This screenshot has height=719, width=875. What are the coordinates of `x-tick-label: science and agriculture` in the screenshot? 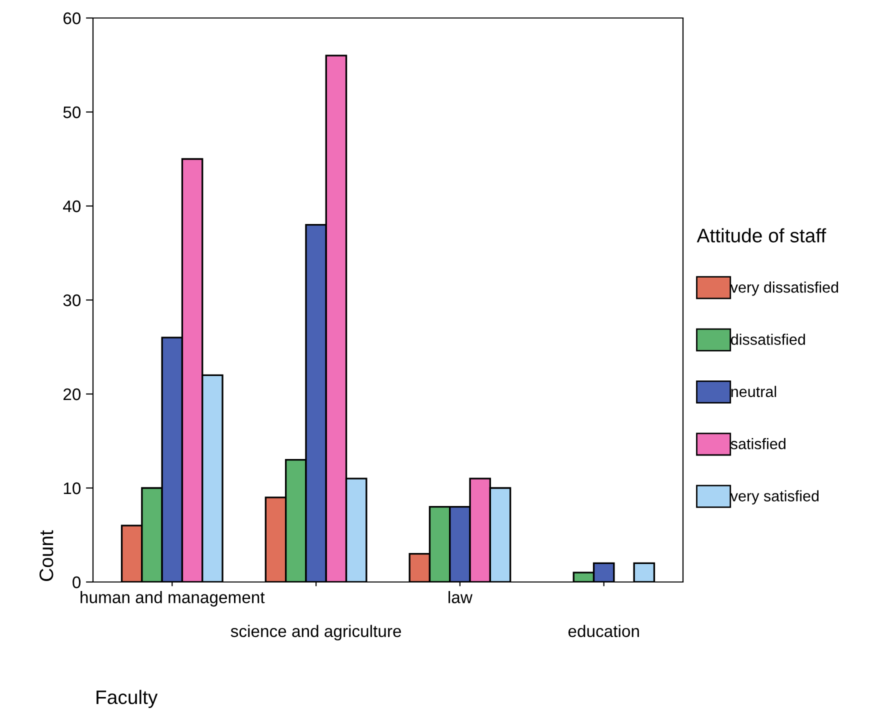 It's located at (316, 632).